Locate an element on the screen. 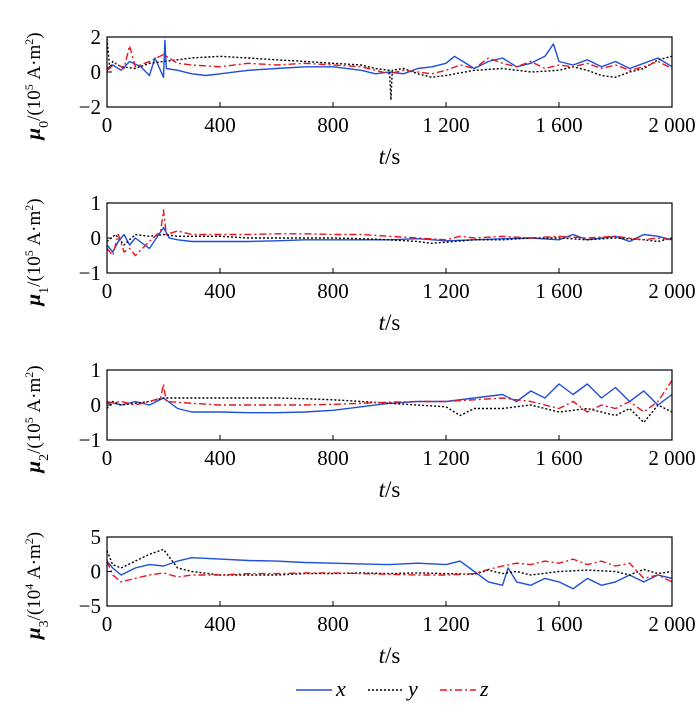  legend-label-z: z is located at coordinates (484, 688).